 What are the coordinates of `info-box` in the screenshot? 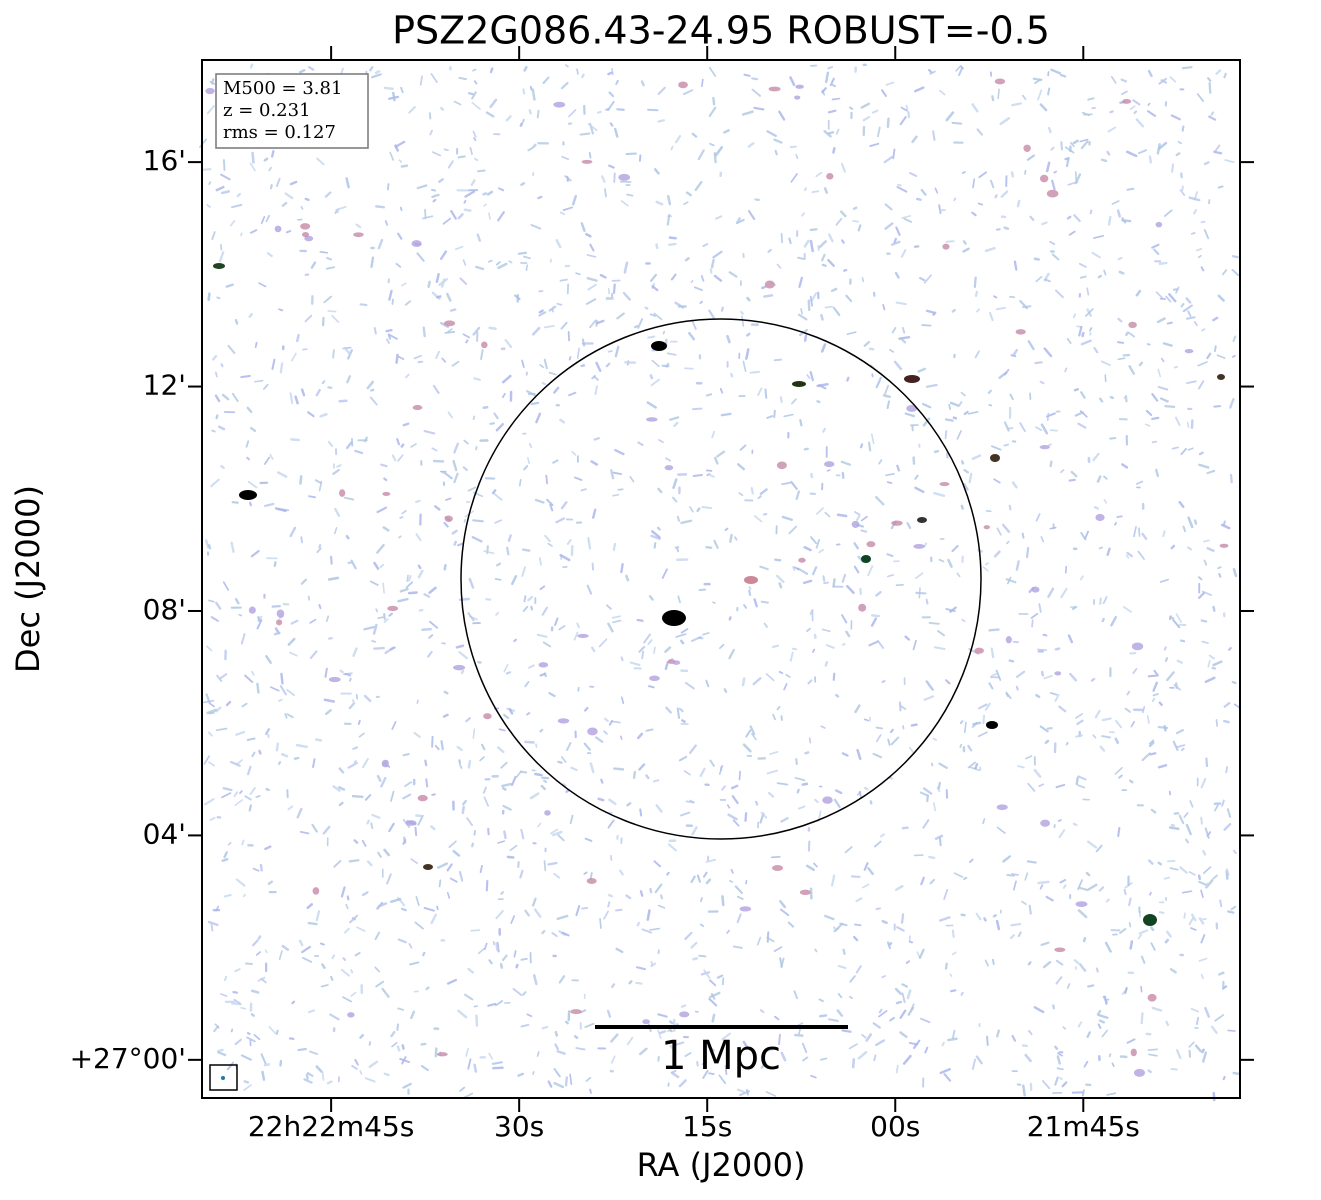 It's located at (292, 111).